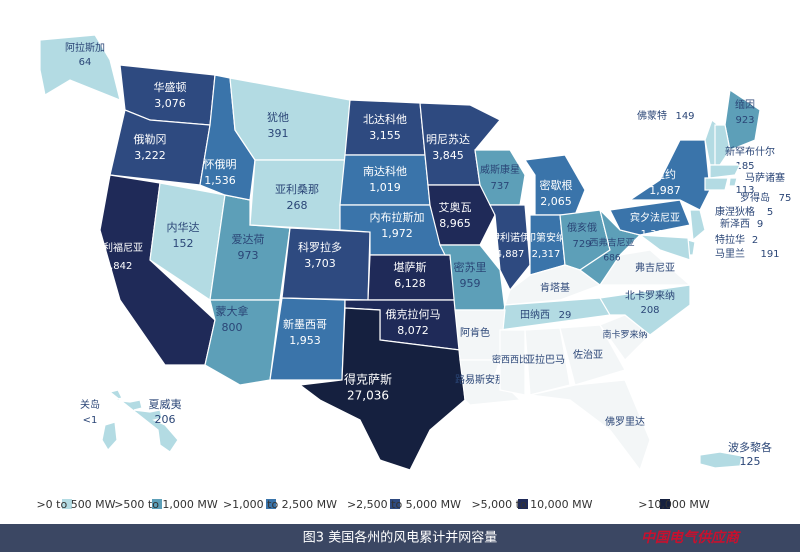 This screenshot has width=800, height=560. Describe the element at coordinates (475, 332) in the screenshot. I see `state-name: 阿肯色` at that location.